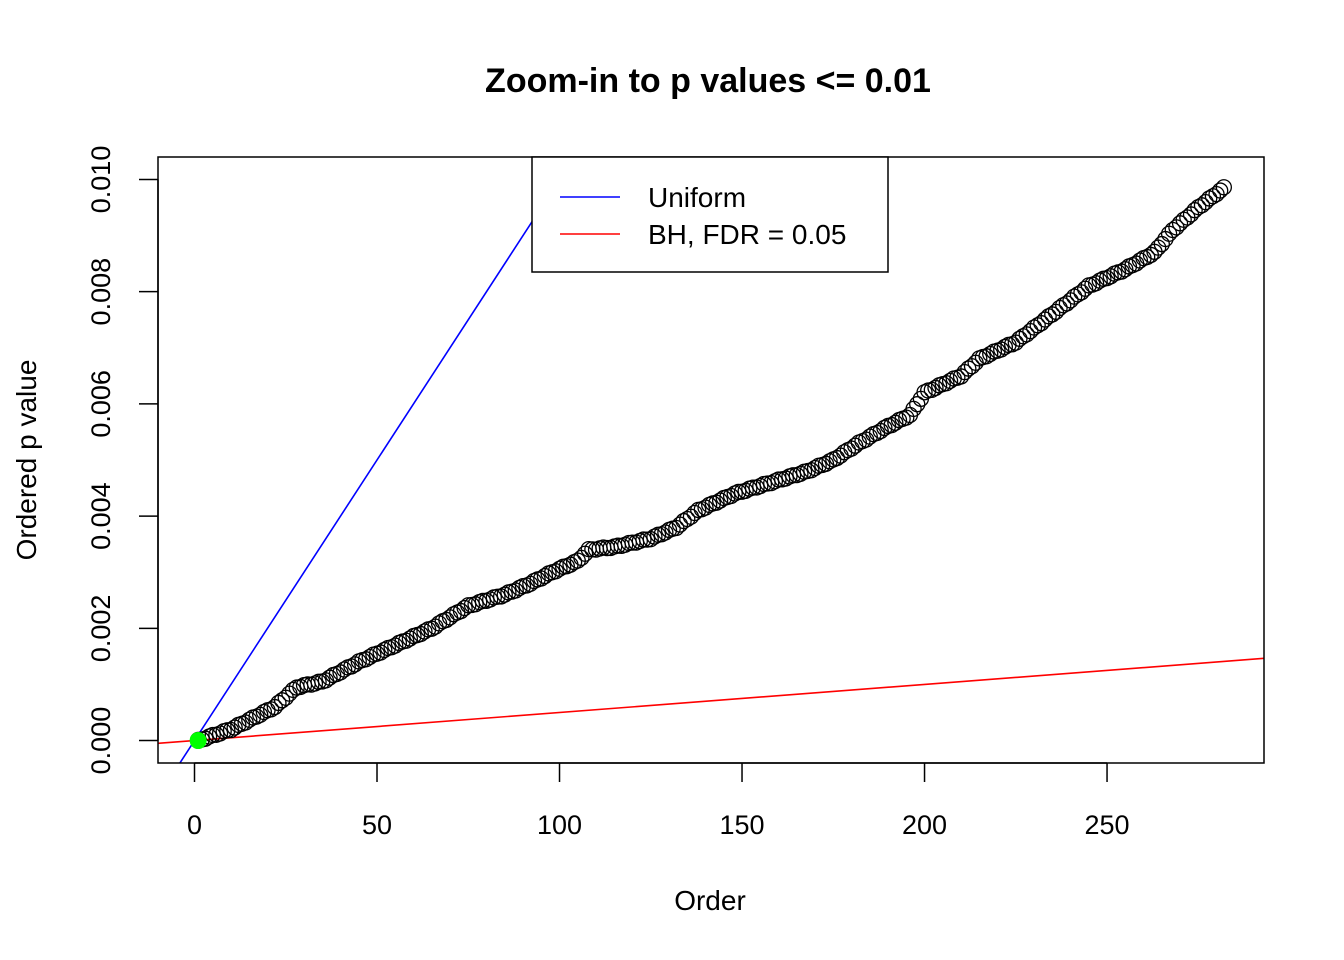 Image resolution: width=1344 pixels, height=960 pixels. I want to click on x-tick-label: 50, so click(377, 825).